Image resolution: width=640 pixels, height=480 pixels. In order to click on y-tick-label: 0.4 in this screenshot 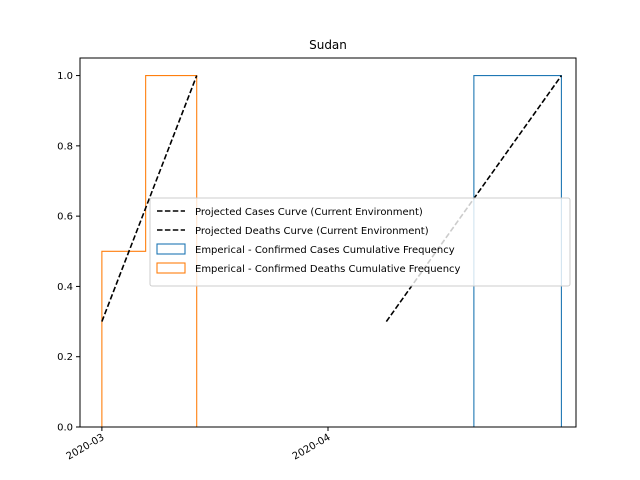, I will do `click(65, 287)`.